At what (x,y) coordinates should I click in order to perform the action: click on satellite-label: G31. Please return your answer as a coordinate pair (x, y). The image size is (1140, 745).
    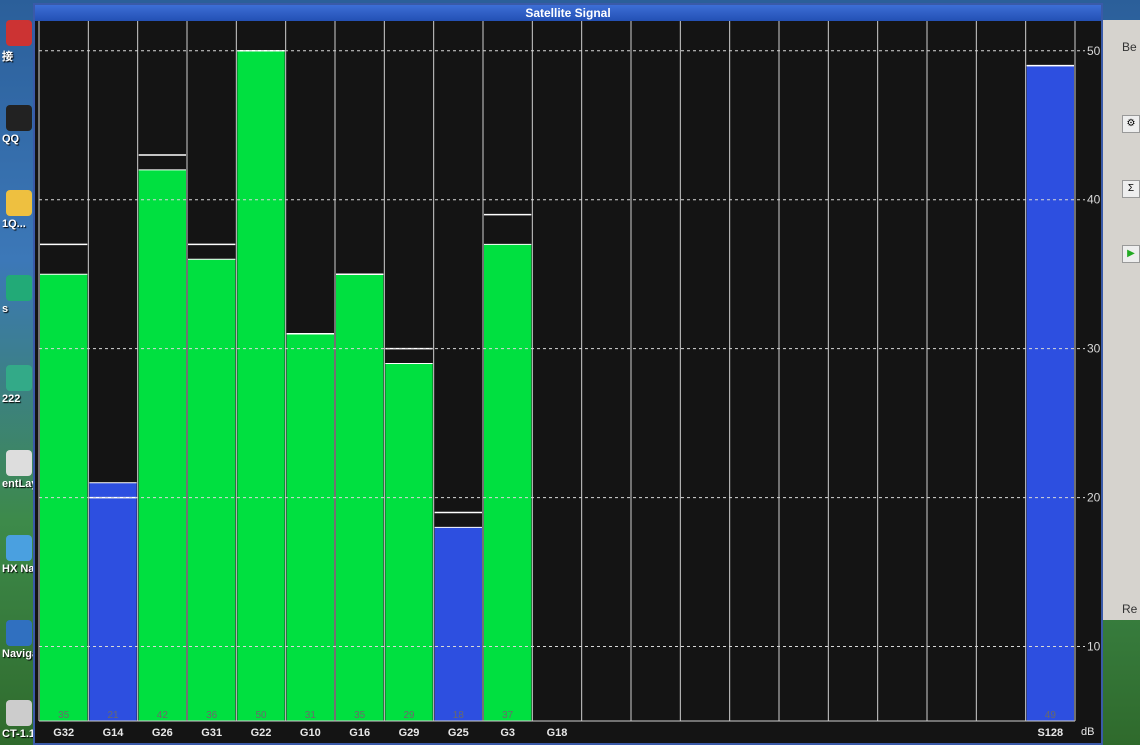
    Looking at the image, I should click on (211, 733).